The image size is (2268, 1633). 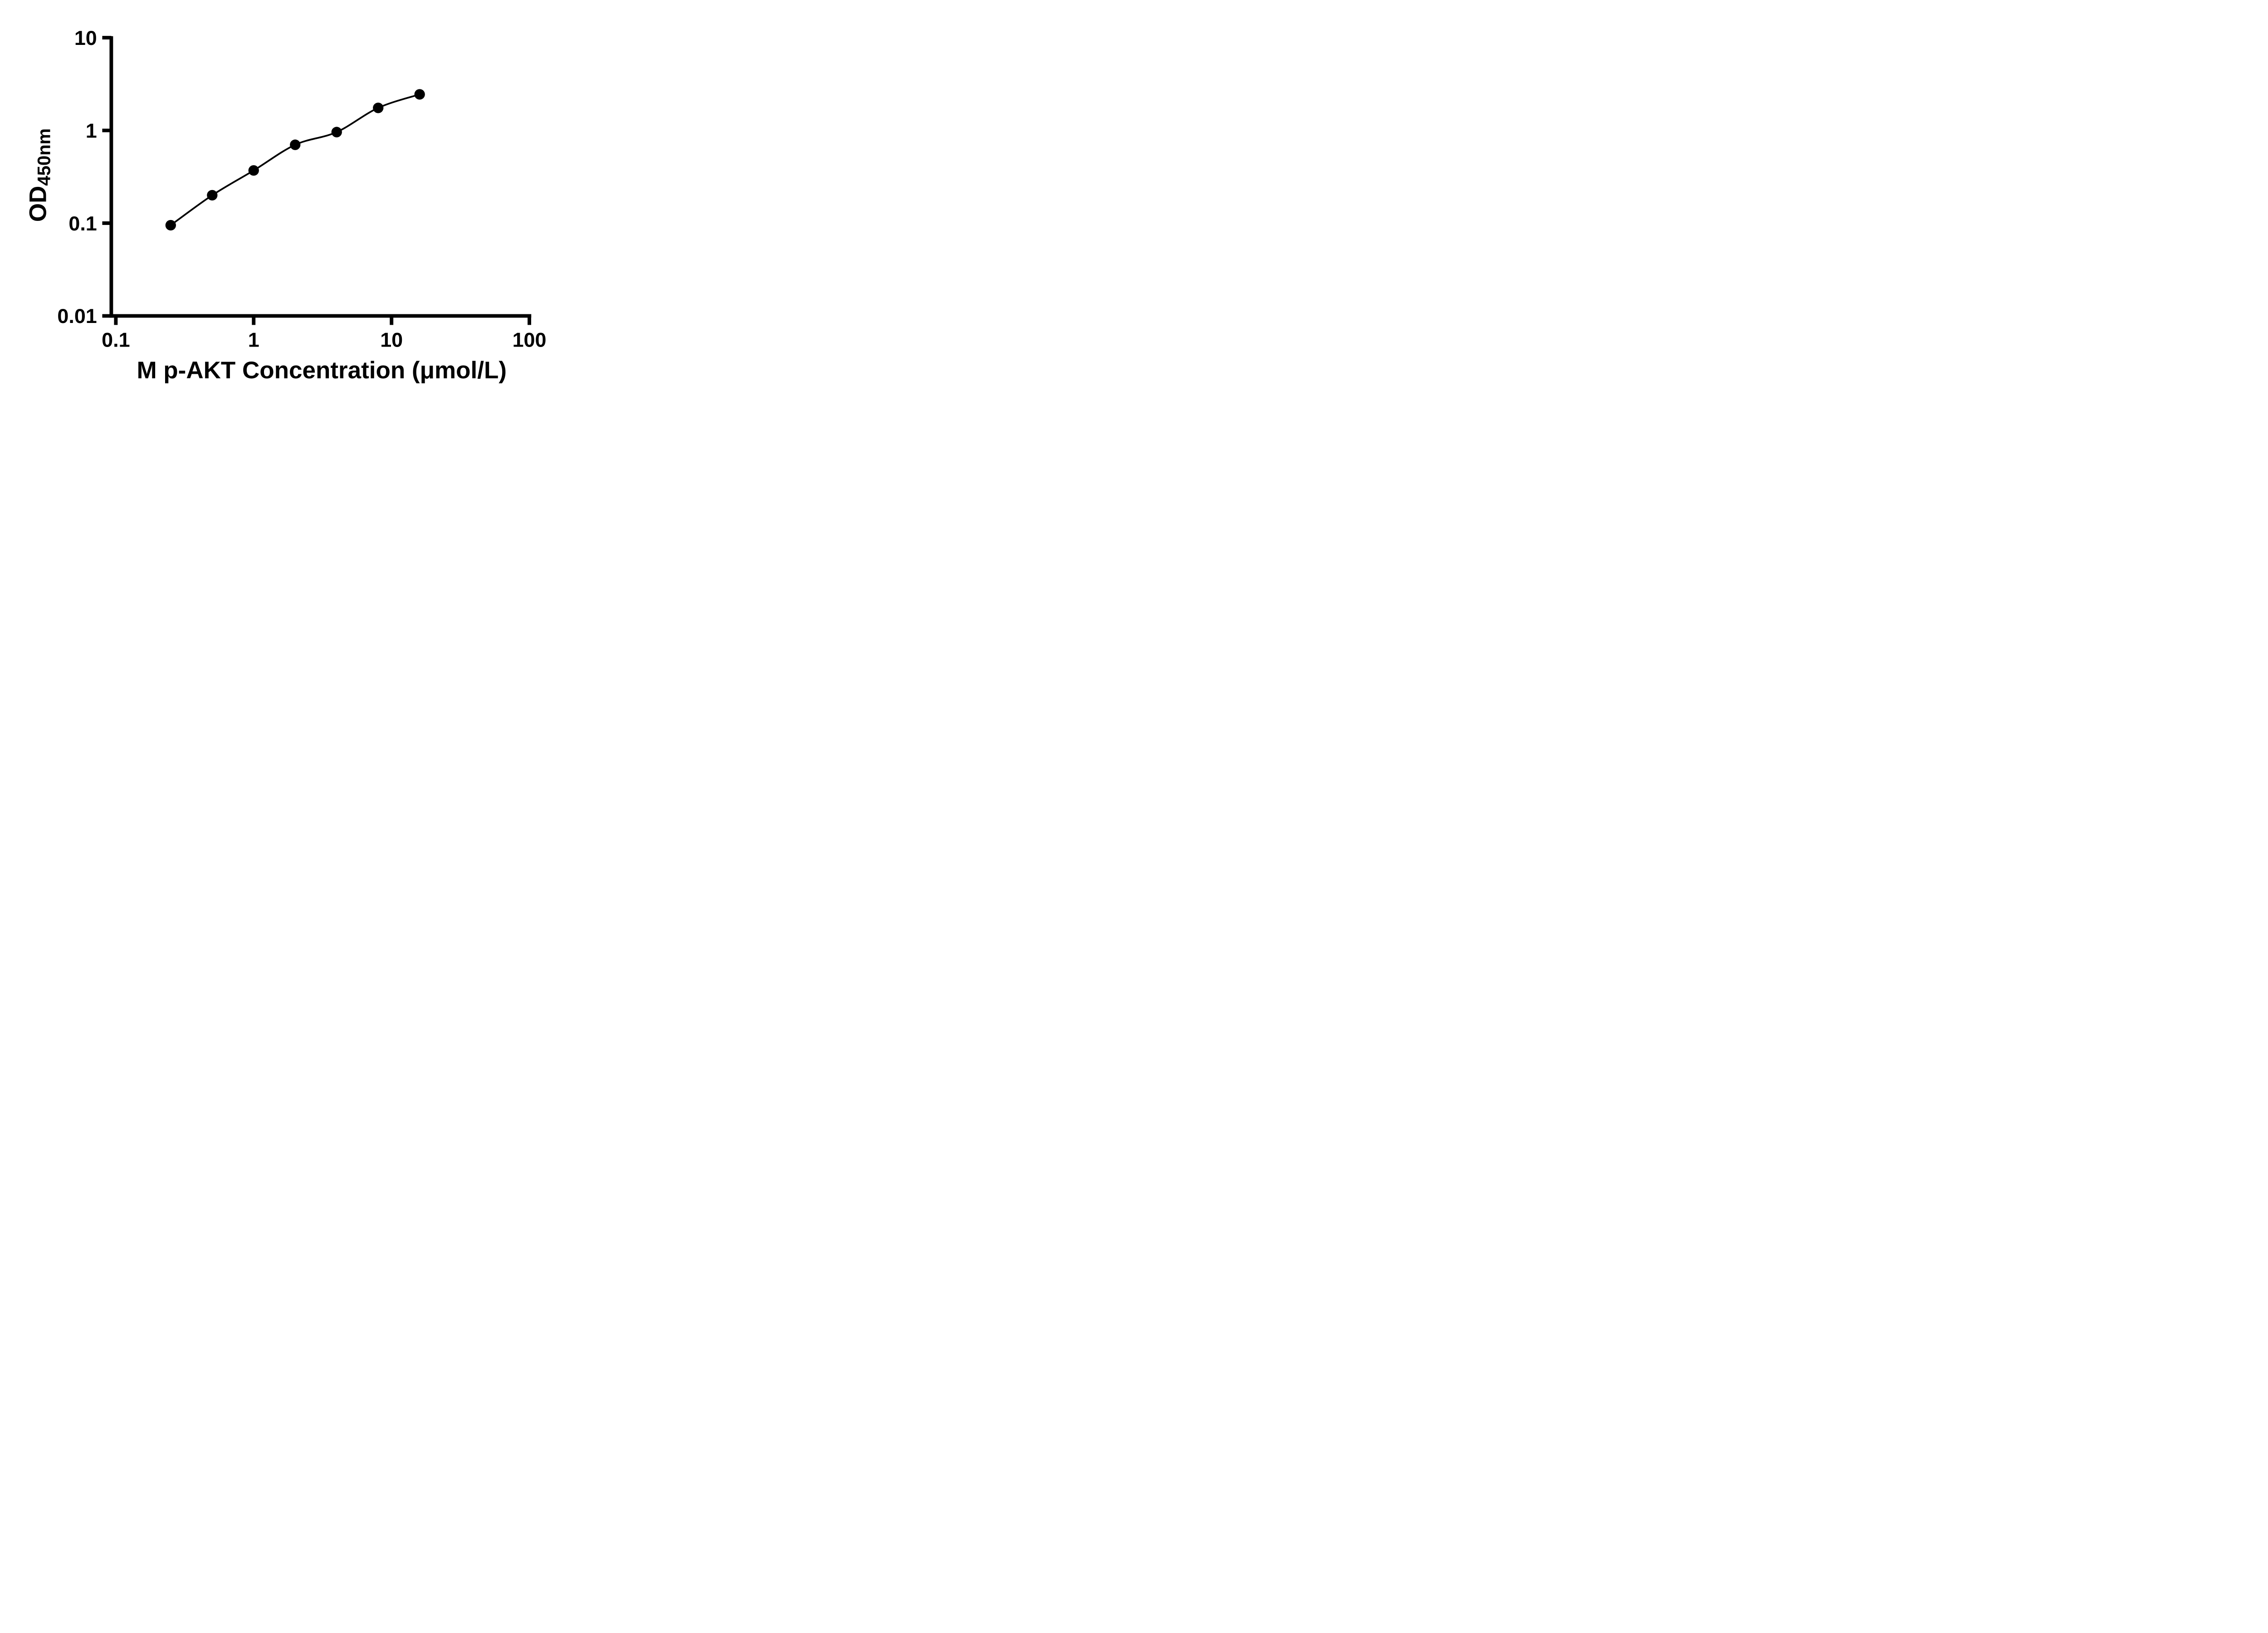 I want to click on x-tick-label: 1, so click(x=254, y=340).